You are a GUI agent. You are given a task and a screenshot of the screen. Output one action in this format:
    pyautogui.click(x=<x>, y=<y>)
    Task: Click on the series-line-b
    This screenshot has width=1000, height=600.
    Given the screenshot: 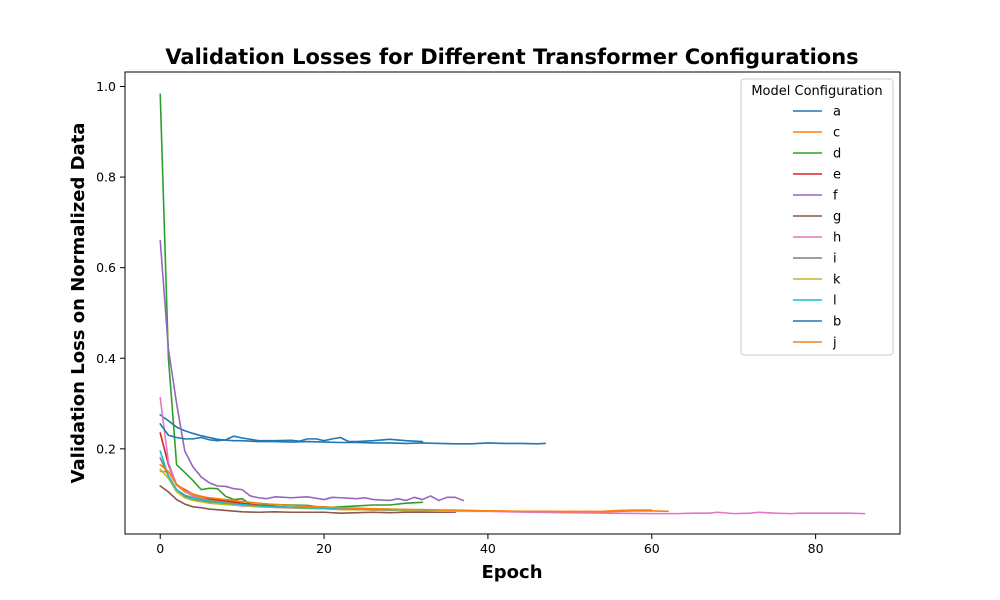 What is the action you would take?
    pyautogui.click(x=291, y=433)
    